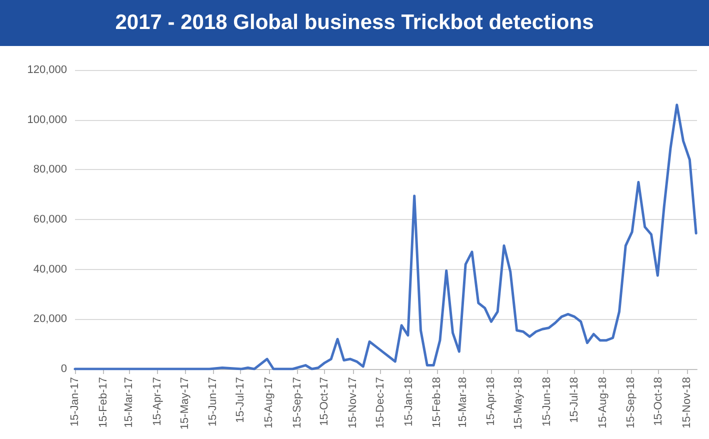  Describe the element at coordinates (50, 220) in the screenshot. I see `y-tick-label: 60,000` at that location.